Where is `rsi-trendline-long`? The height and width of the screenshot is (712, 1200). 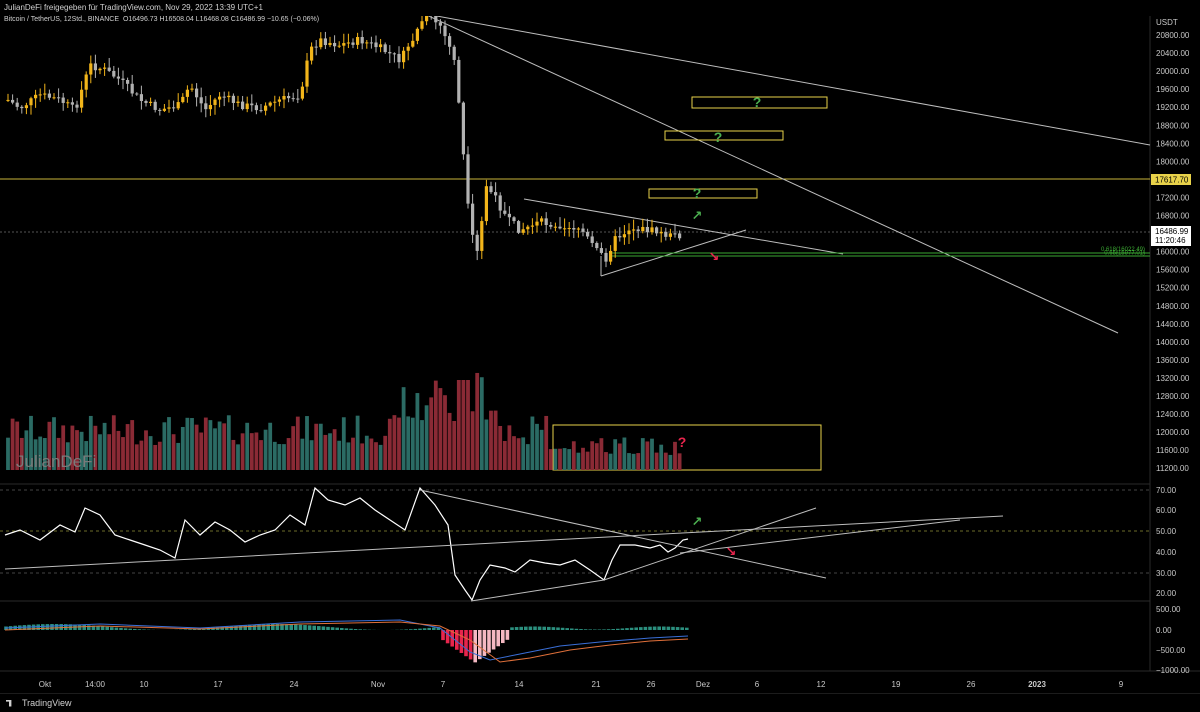
rsi-trendline-long is located at coordinates (504, 542).